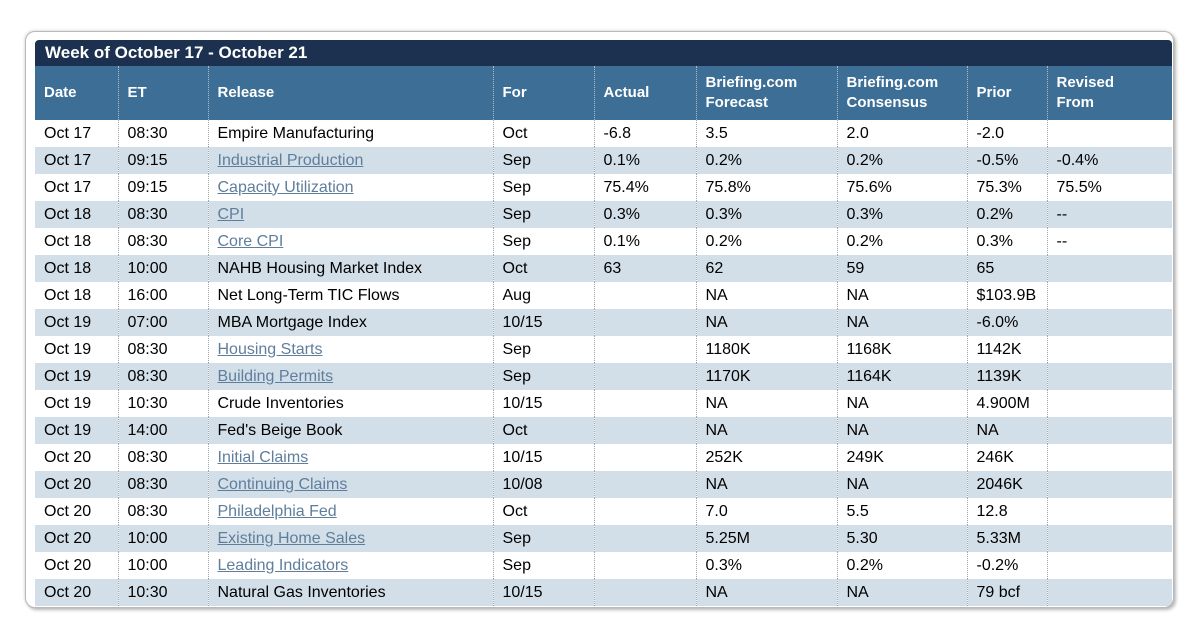  What do you see at coordinates (1007, 565) in the screenshot?
I see `prior-cell: -0.2%` at bounding box center [1007, 565].